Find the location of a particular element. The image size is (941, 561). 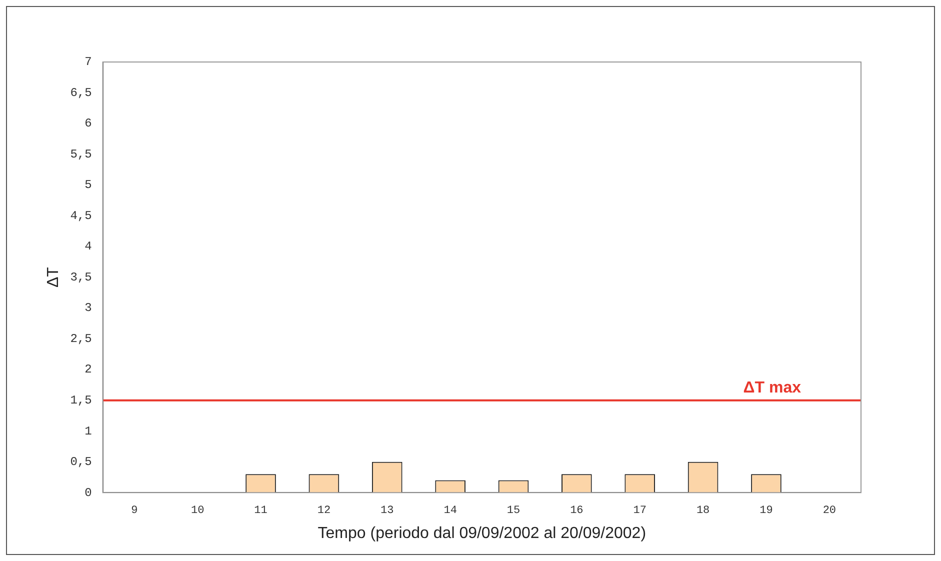

y-tick-label: 2,5 is located at coordinates (81, 339).